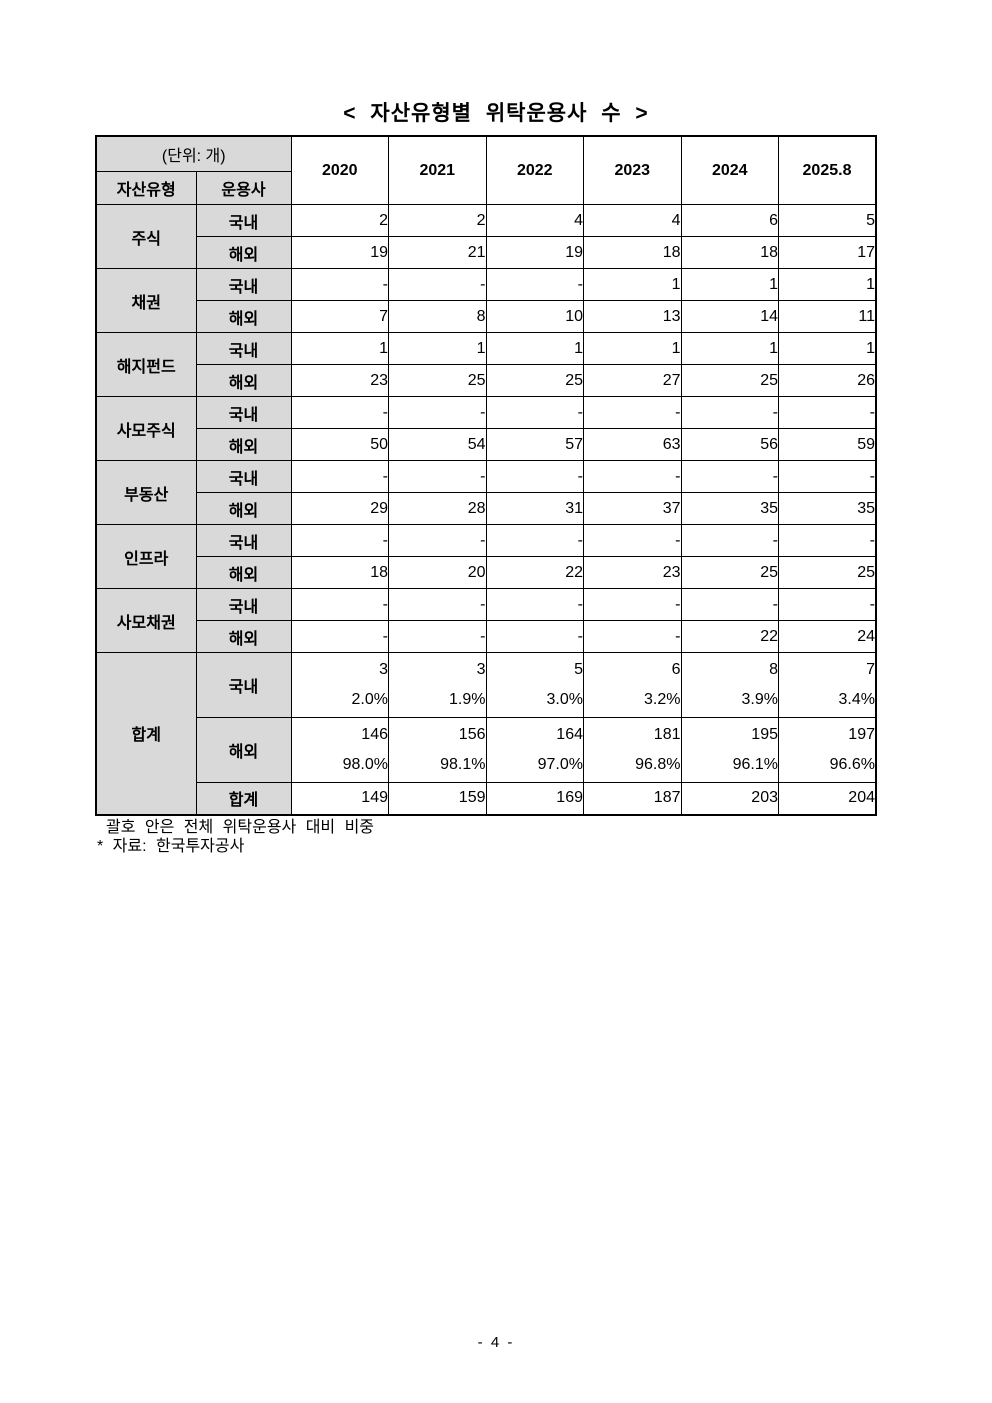 This screenshot has width=992, height=1403. What do you see at coordinates (437, 798) in the screenshot?
I see `grand-total-value-cell: 159` at bounding box center [437, 798].